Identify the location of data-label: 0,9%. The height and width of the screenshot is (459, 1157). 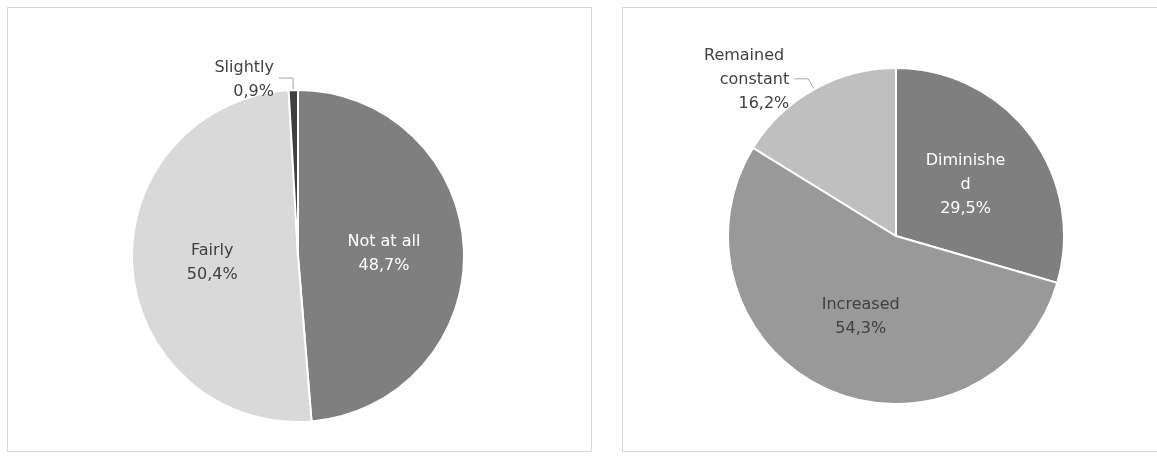
(253, 90).